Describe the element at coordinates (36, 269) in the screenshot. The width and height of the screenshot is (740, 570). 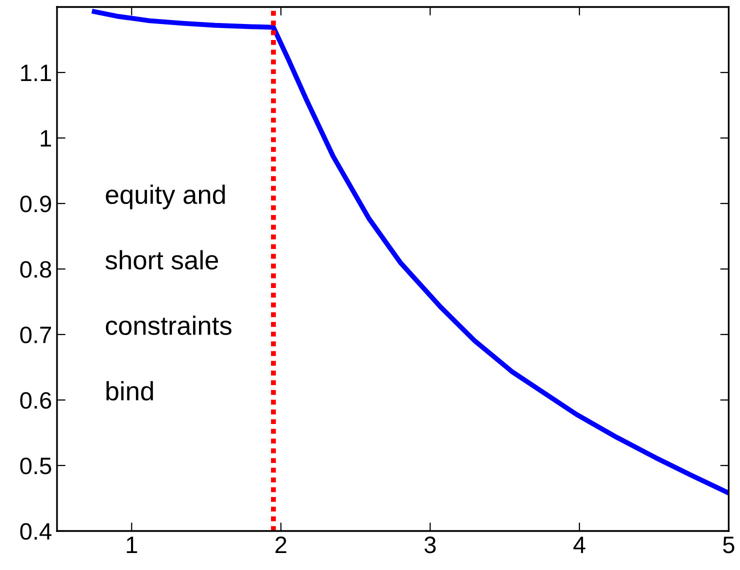
I see `y-tick-label: 0.8` at that location.